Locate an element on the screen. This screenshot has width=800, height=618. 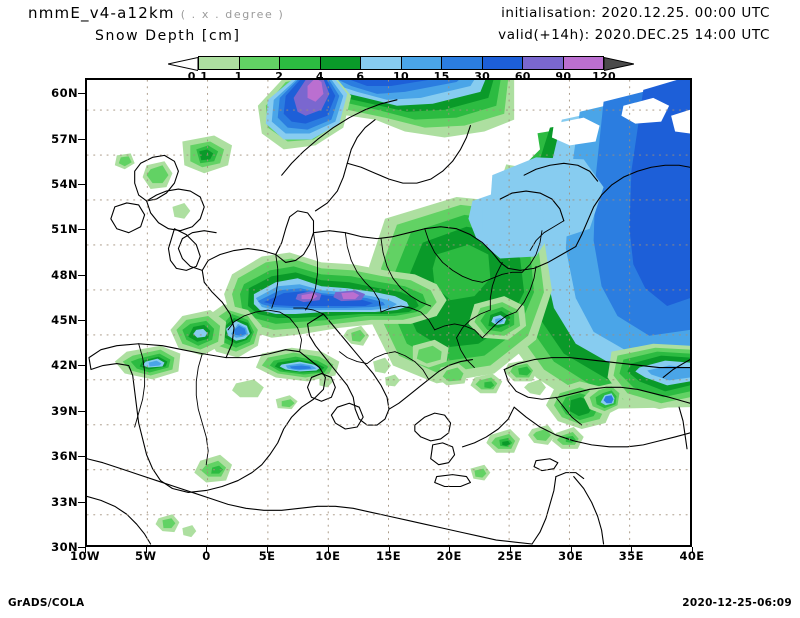
y-tick-mark-30N is located at coordinates (81, 547).